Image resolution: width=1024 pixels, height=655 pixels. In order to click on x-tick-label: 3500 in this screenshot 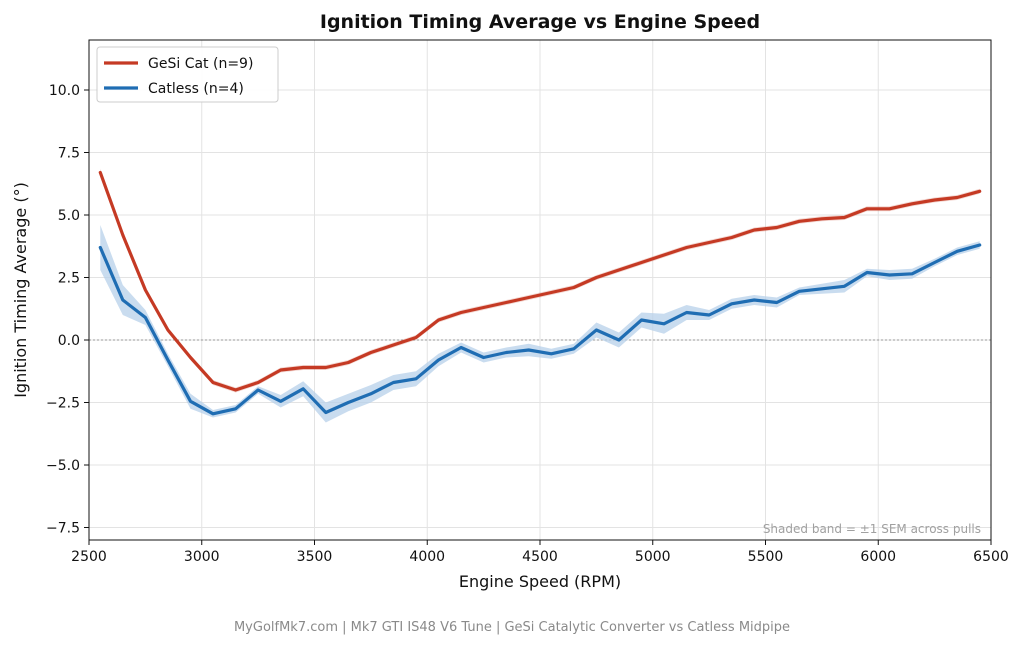, I will do `click(315, 557)`.